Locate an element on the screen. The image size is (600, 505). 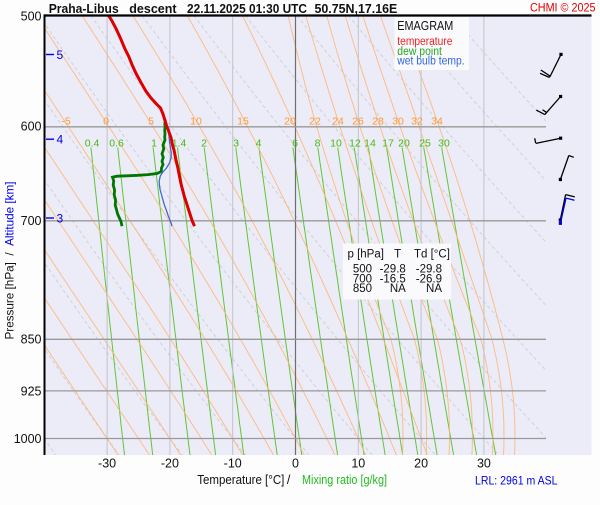
svg-text: 22 is located at coordinates (315, 122).